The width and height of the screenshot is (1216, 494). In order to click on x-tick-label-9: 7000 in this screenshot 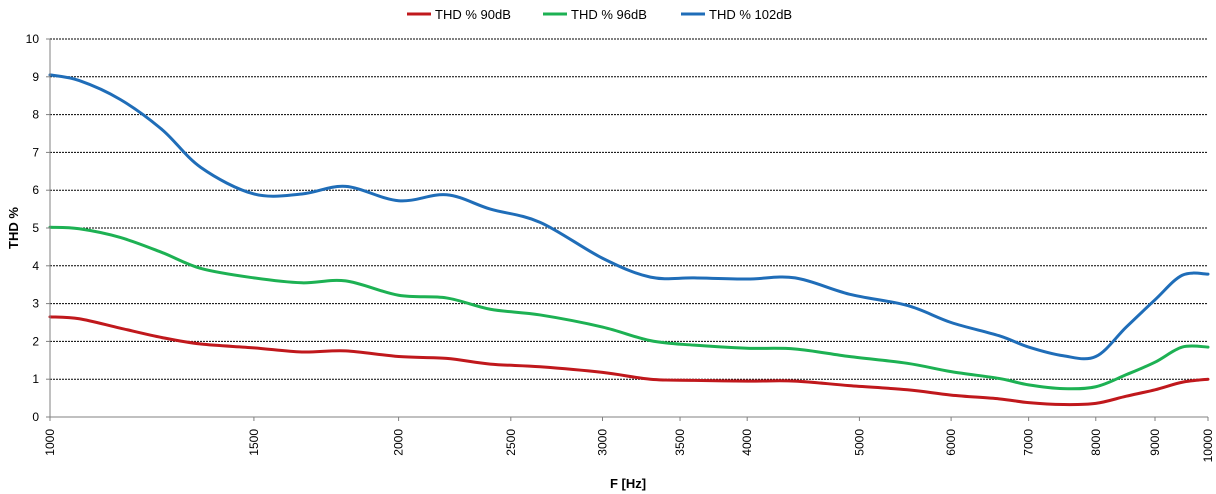, I will do `click(1029, 442)`.